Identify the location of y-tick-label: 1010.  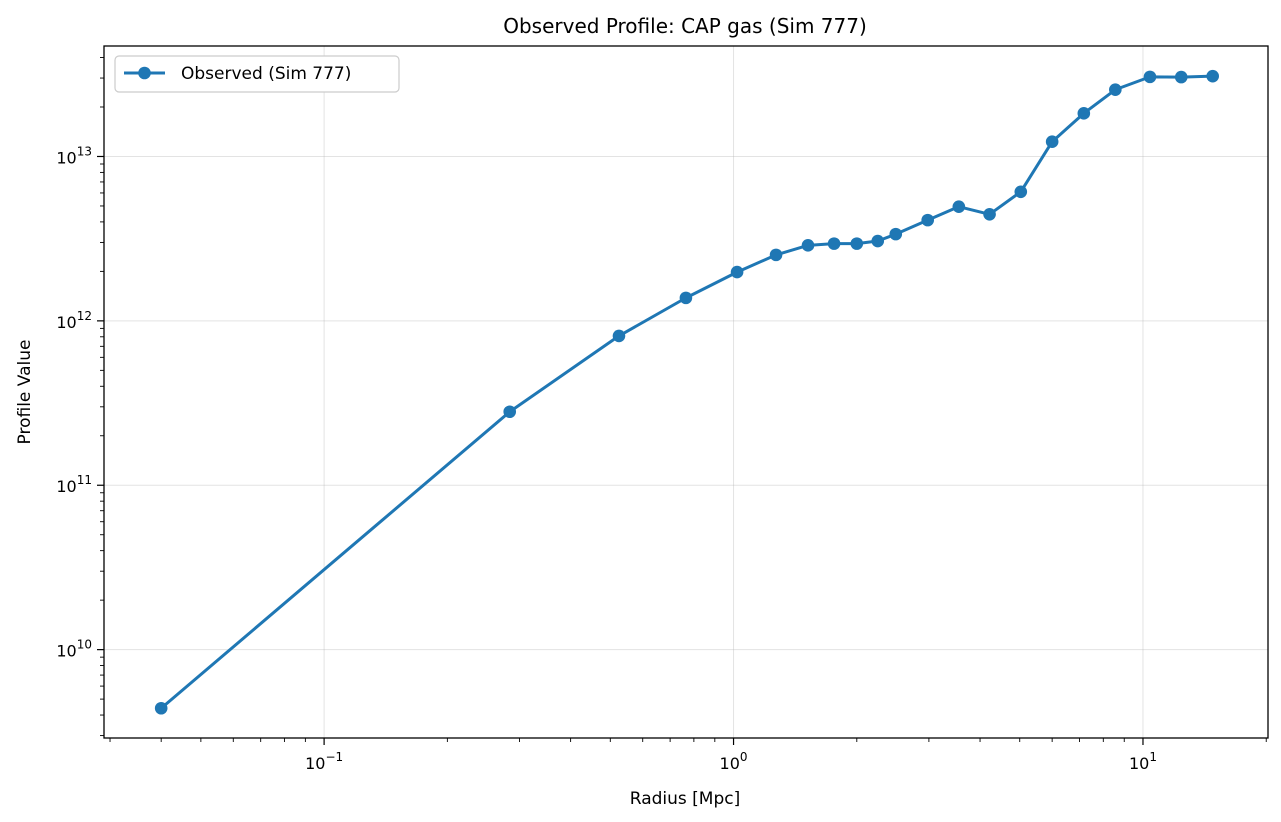
(74, 649).